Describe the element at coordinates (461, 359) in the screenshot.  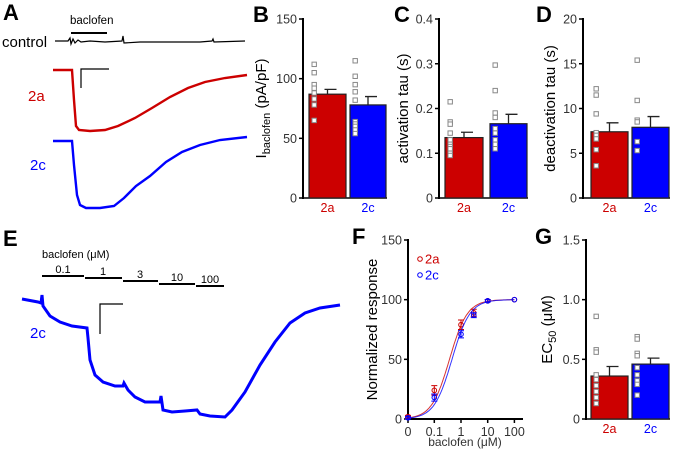
I see `fit-curve-2a` at that location.